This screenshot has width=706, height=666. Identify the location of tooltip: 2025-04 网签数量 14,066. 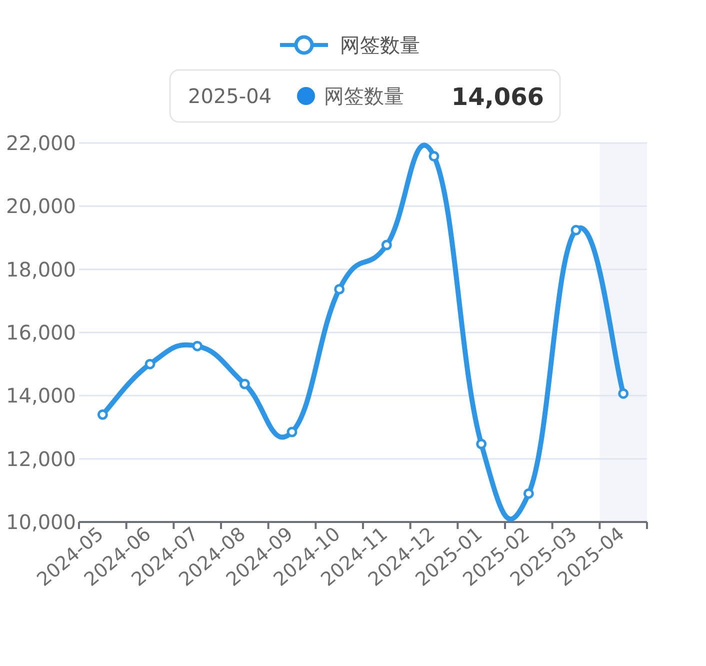
(365, 96).